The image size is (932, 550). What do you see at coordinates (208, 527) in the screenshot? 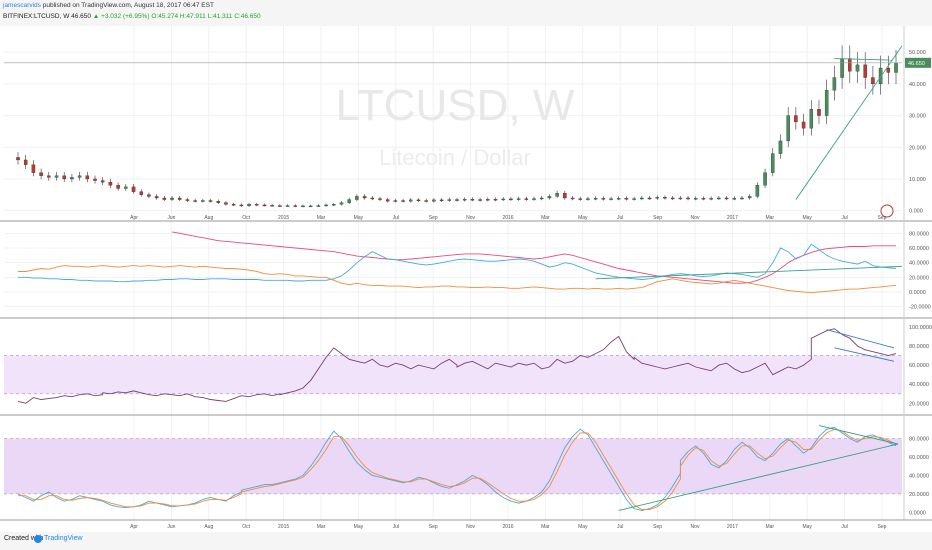
I see `time-axis-tick-label: Aug` at bounding box center [208, 527].